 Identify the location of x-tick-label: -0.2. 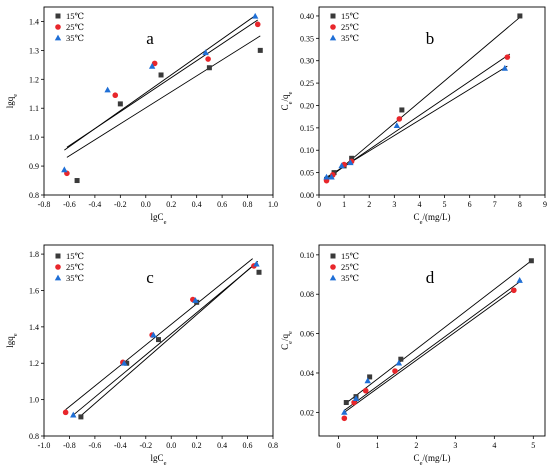
(145, 445).